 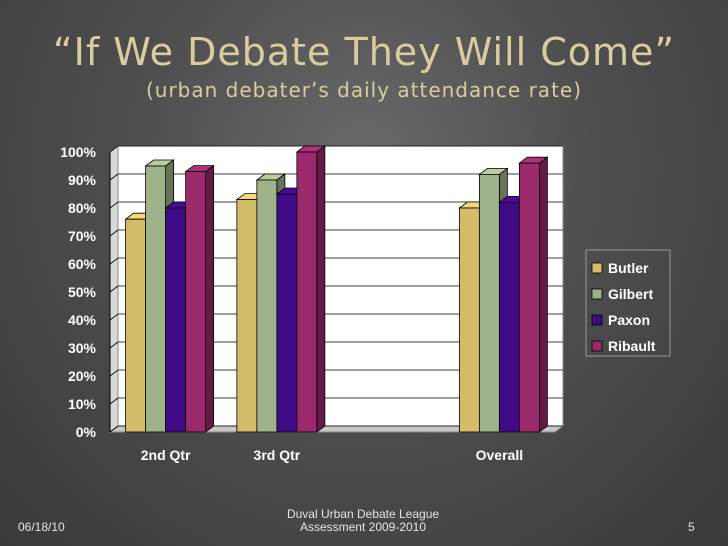 I want to click on y-tick-label: 30%, so click(x=82, y=348).